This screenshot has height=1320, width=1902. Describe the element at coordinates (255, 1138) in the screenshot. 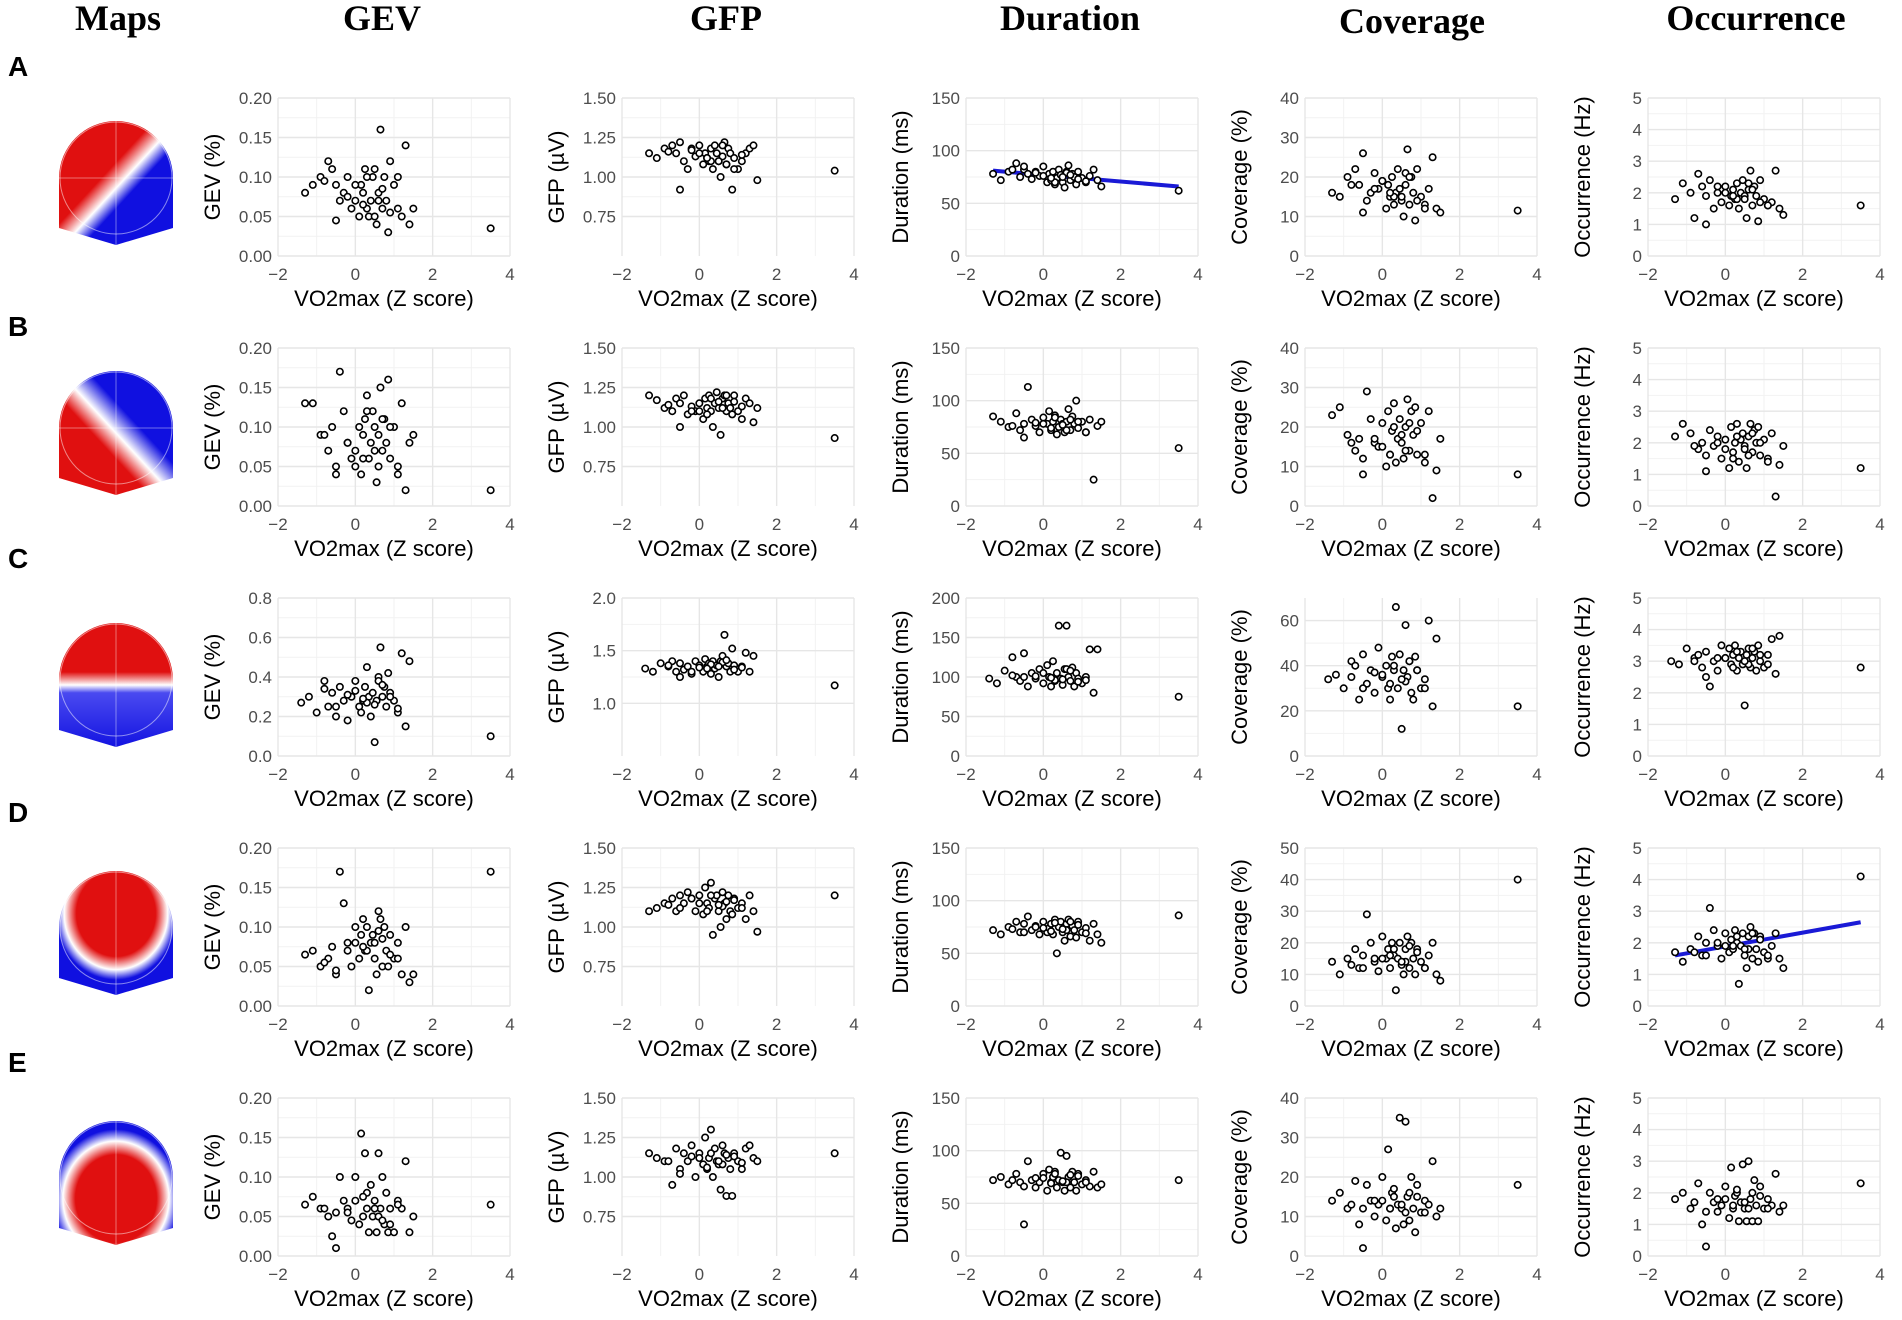

I see `y-tick-label: 0.15` at that location.